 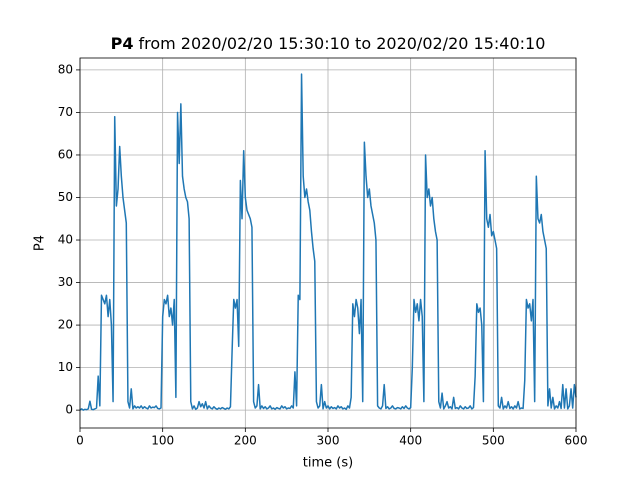 What do you see at coordinates (122, 43) in the screenshot?
I see `title-bold: P4` at bounding box center [122, 43].